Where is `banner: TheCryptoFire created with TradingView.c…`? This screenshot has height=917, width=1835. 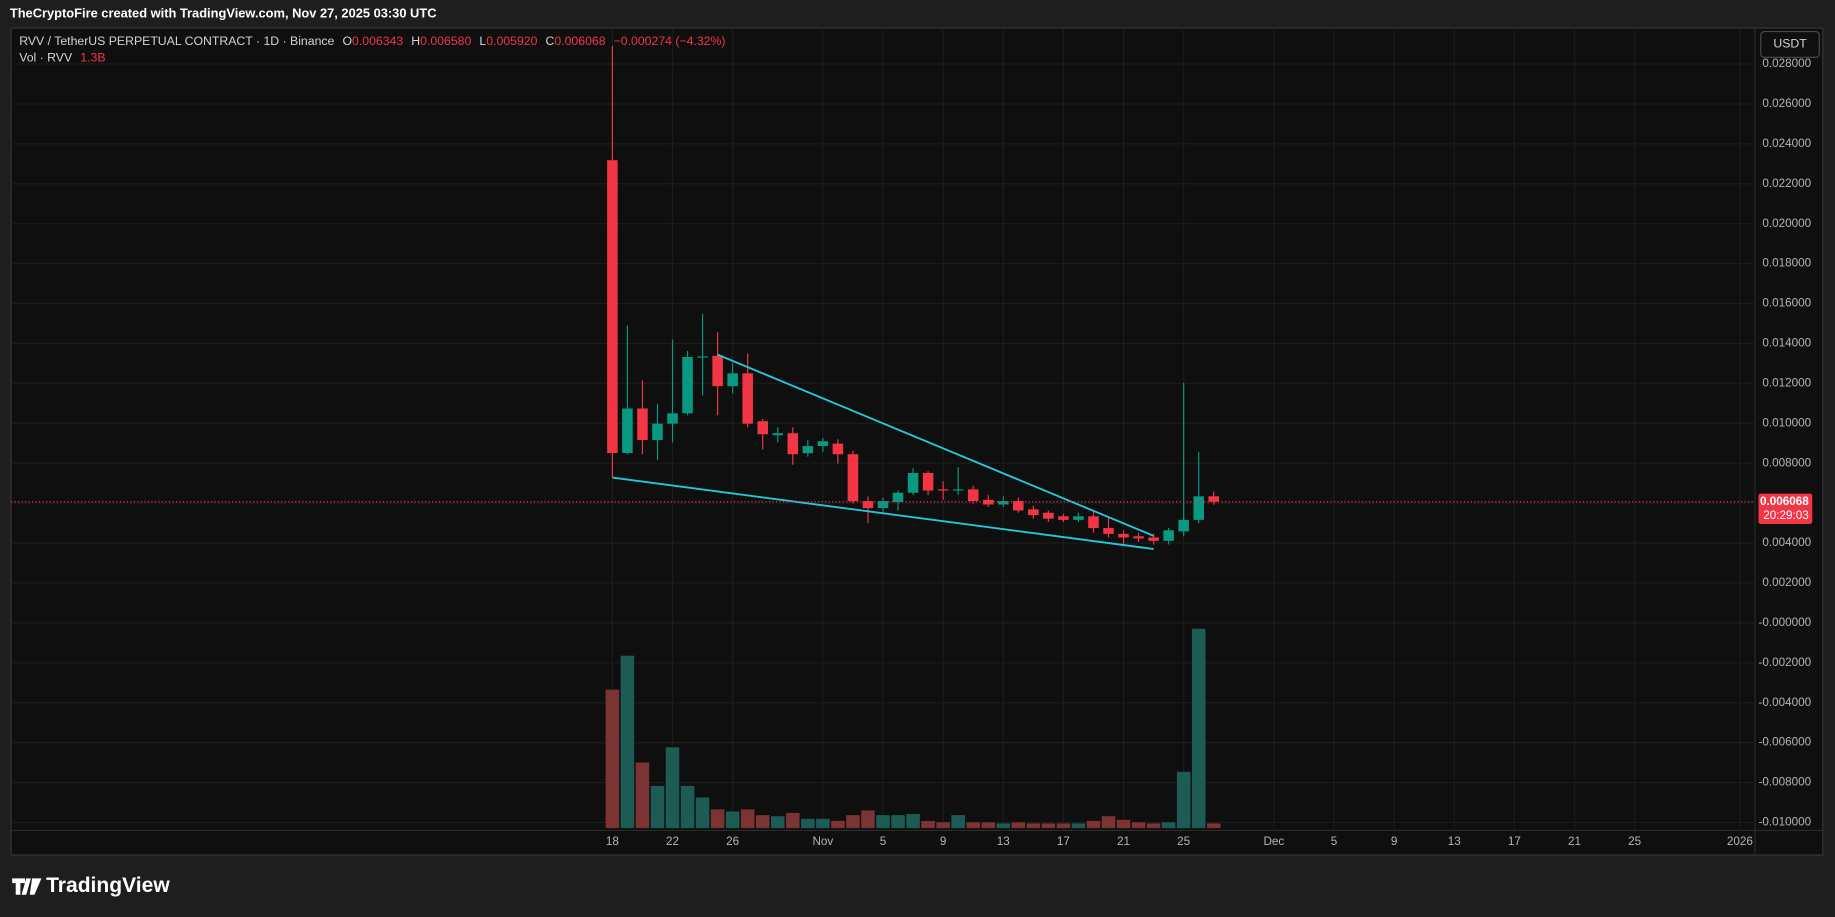 banner: TheCryptoFire created with TradingView.c… is located at coordinates (223, 12).